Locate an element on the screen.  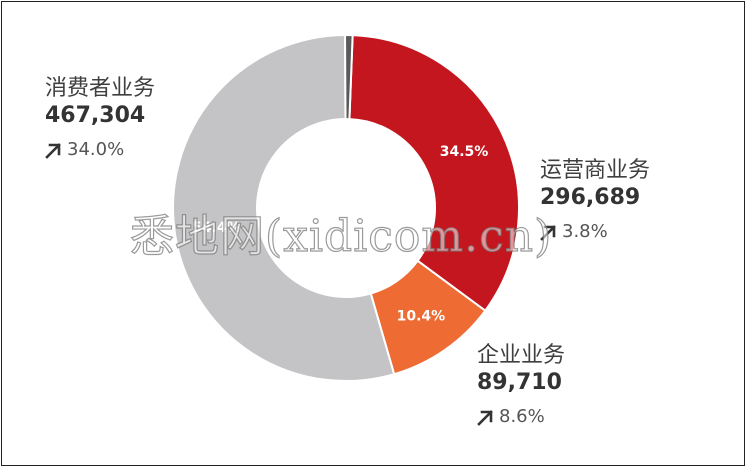
carrier-label: 运营商业务 is located at coordinates (595, 170).